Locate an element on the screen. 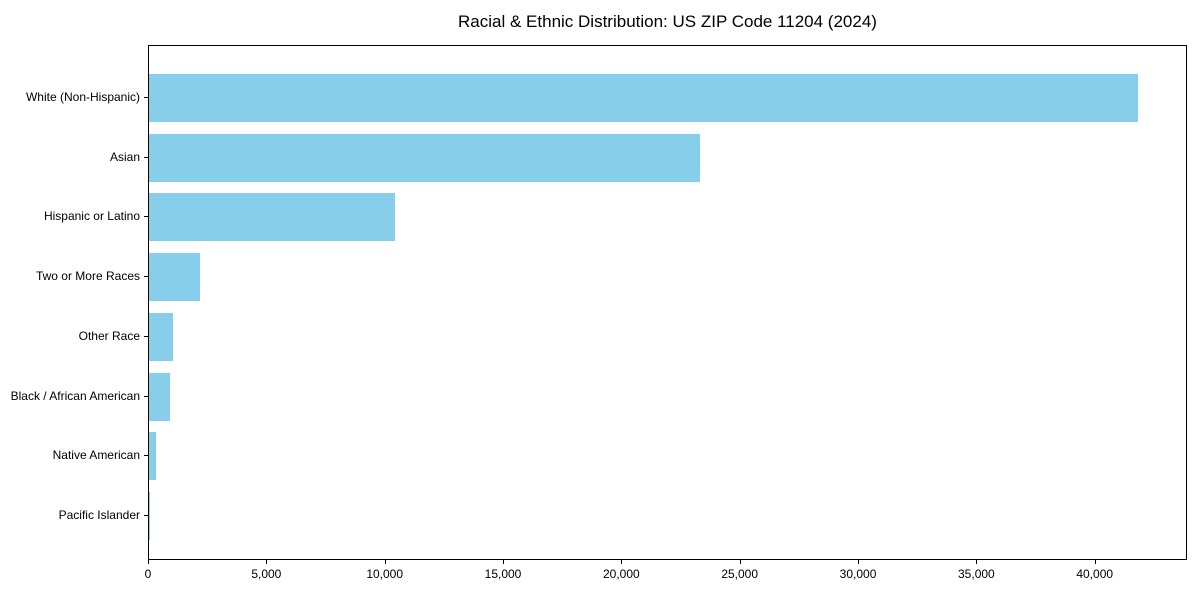  y-tick-label: Two or More Races is located at coordinates (87, 276).